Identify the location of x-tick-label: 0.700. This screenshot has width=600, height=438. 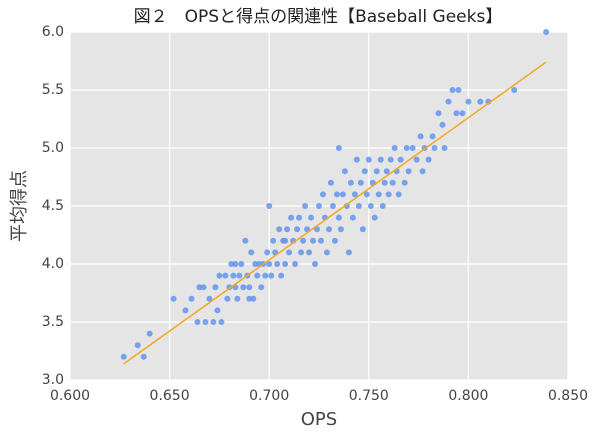
(269, 396).